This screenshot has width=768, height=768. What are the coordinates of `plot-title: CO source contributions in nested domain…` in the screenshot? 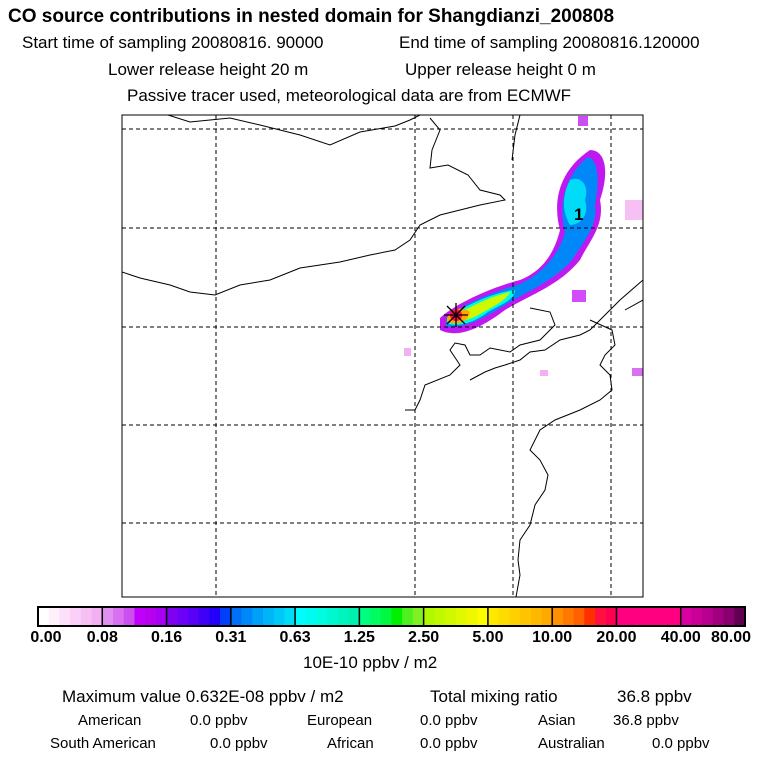 It's located at (311, 16).